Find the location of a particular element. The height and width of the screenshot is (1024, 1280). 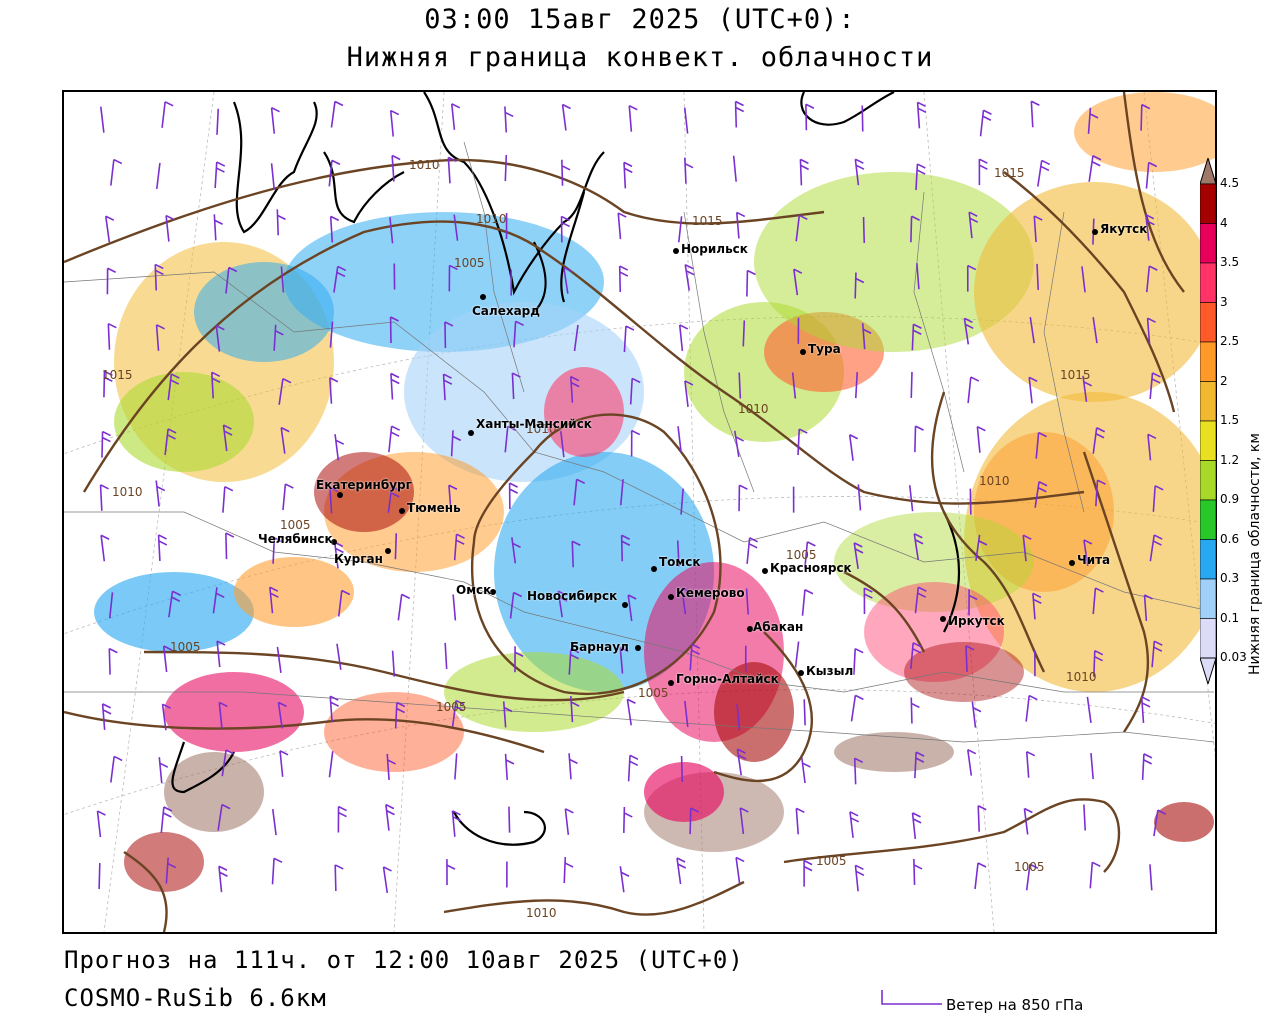

colorbar-tick-label: 4 is located at coordinates (1224, 222).